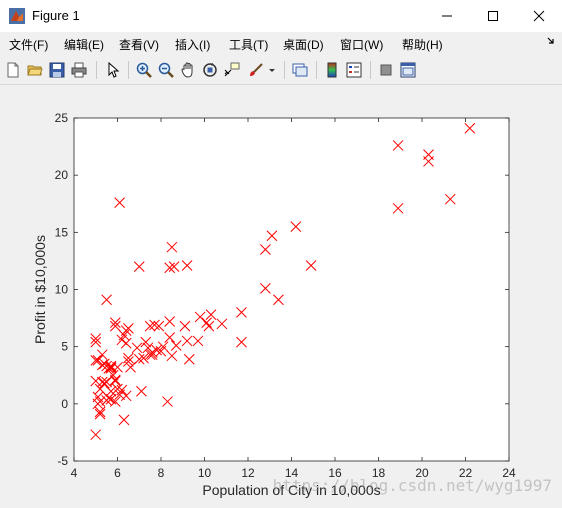 This screenshot has height=508, width=562. Describe the element at coordinates (74, 473) in the screenshot. I see `x-tick-label: 4` at that location.